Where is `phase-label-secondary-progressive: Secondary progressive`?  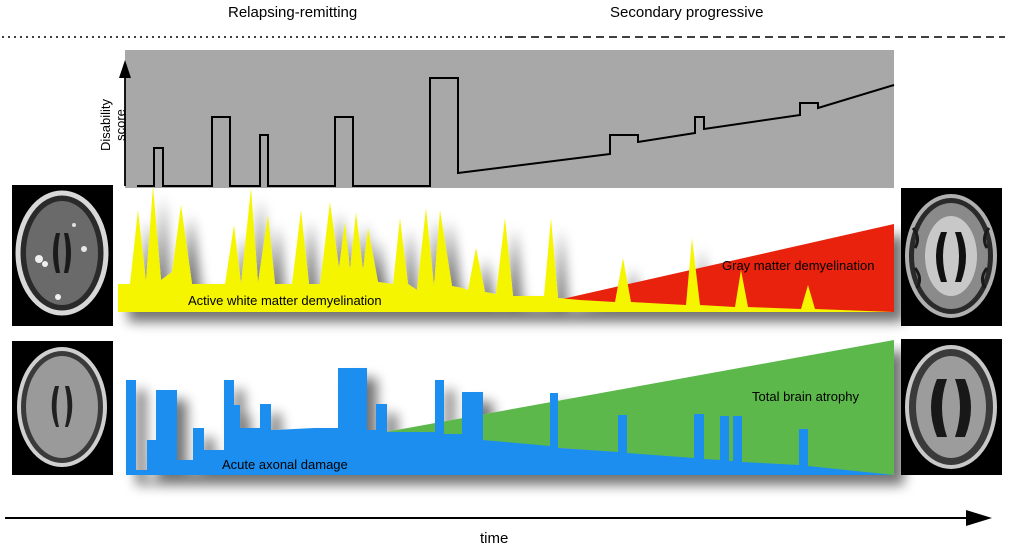
phase-label-secondary-progressive: Secondary progressive is located at coordinates (687, 12).